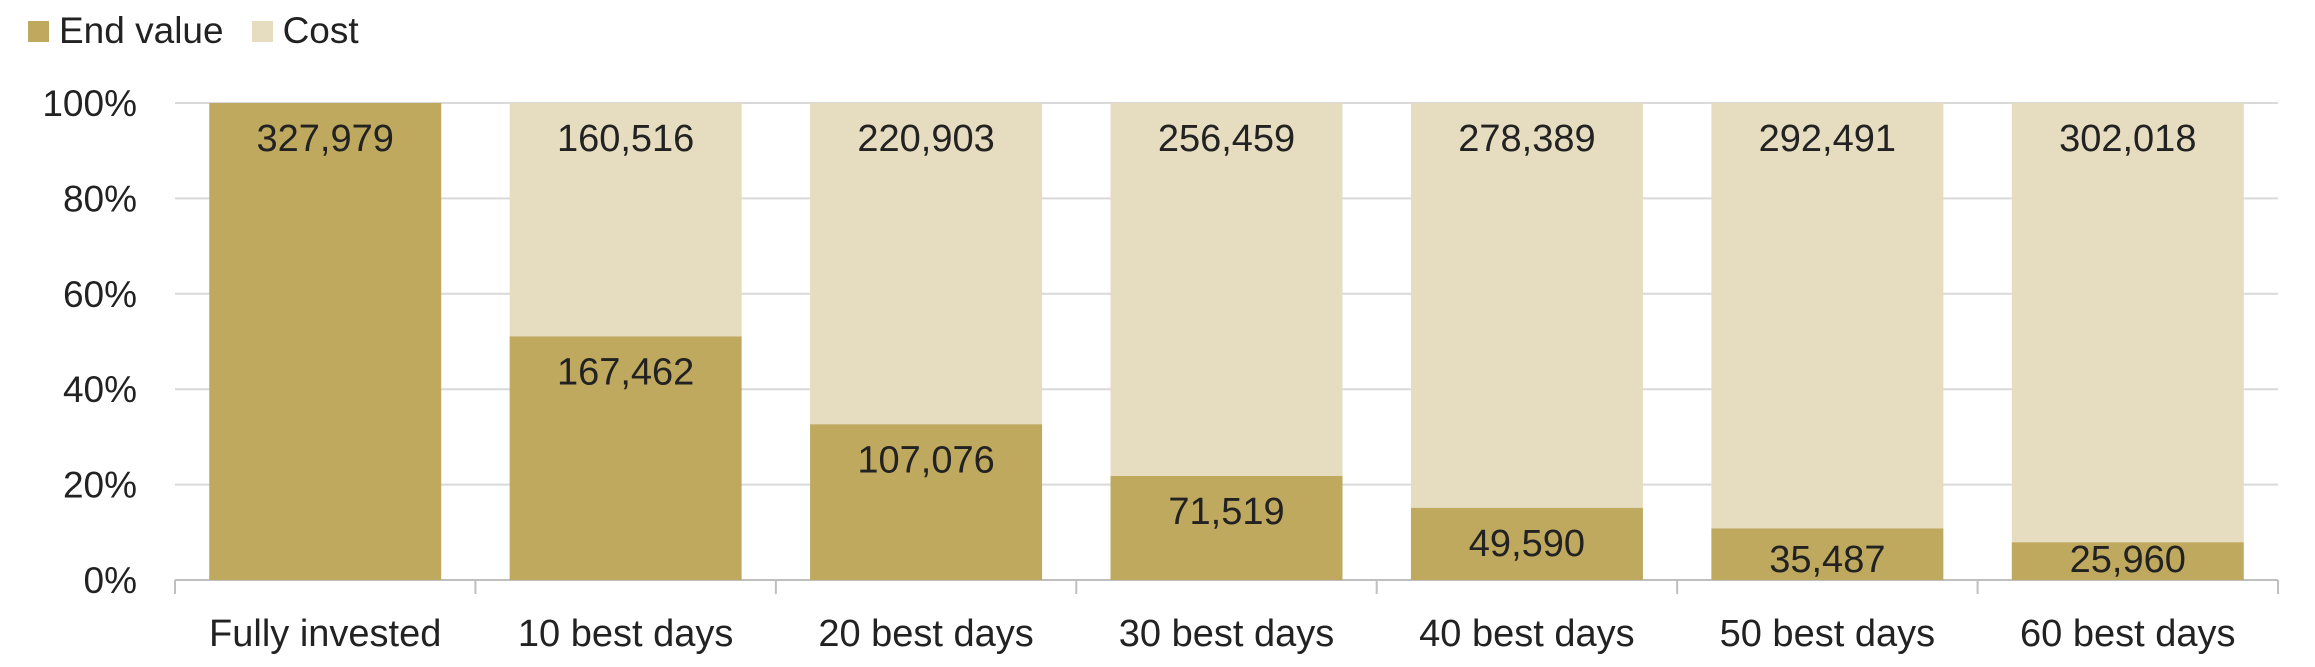  I want to click on data-label-end-value: 25,960, so click(2128, 560).